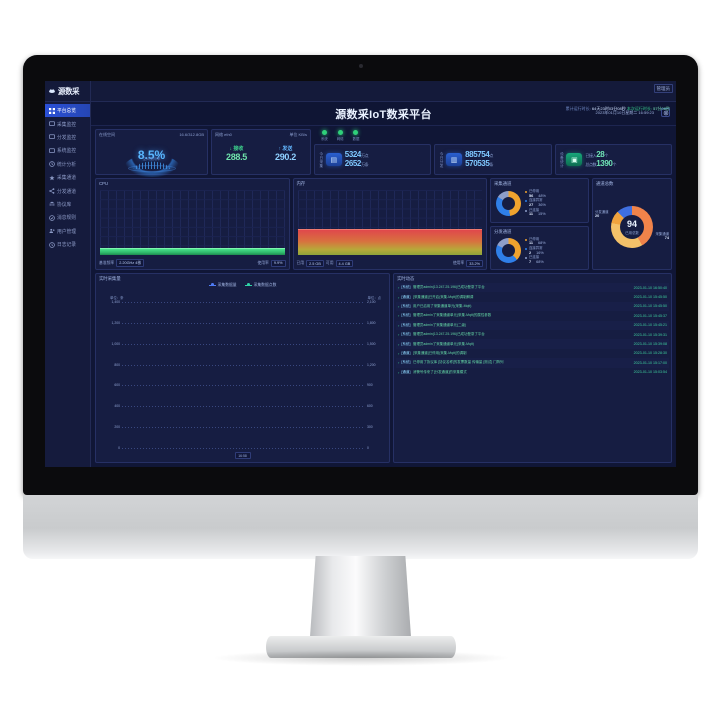  Describe the element at coordinates (67, 217) in the screenshot. I see `sidebar-item-message-rules: 消息规则` at that location.